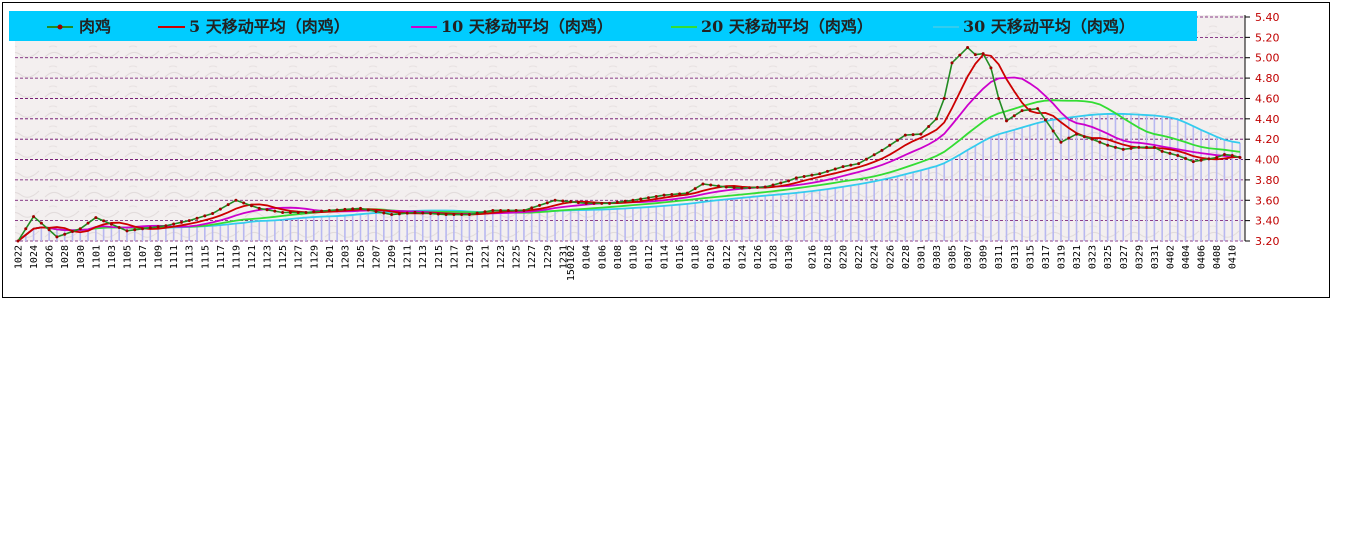  I want to click on x-tick-label: 1115, so click(205, 257).